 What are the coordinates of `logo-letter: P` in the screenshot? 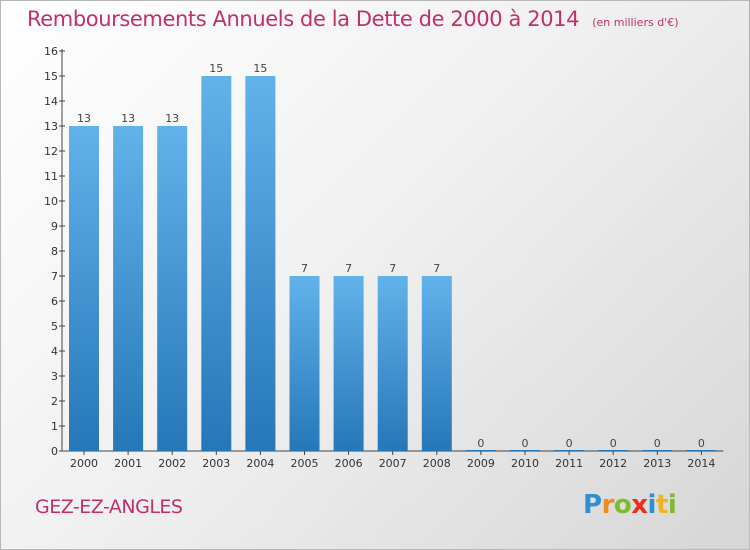 It's located at (592, 505).